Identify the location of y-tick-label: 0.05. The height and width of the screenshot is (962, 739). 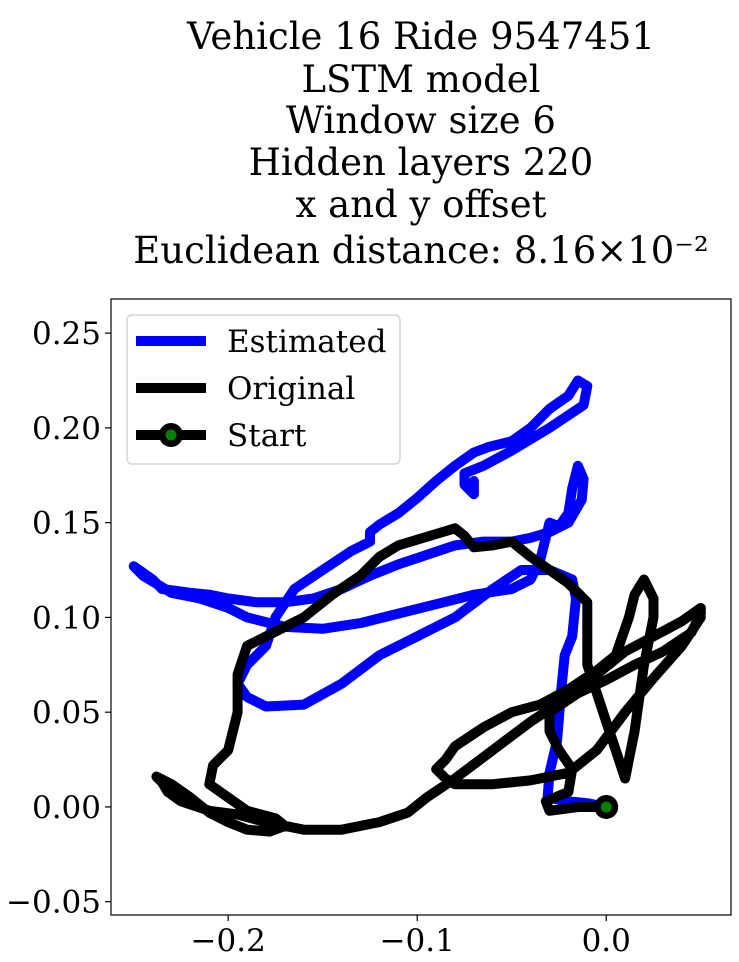
(66, 713).